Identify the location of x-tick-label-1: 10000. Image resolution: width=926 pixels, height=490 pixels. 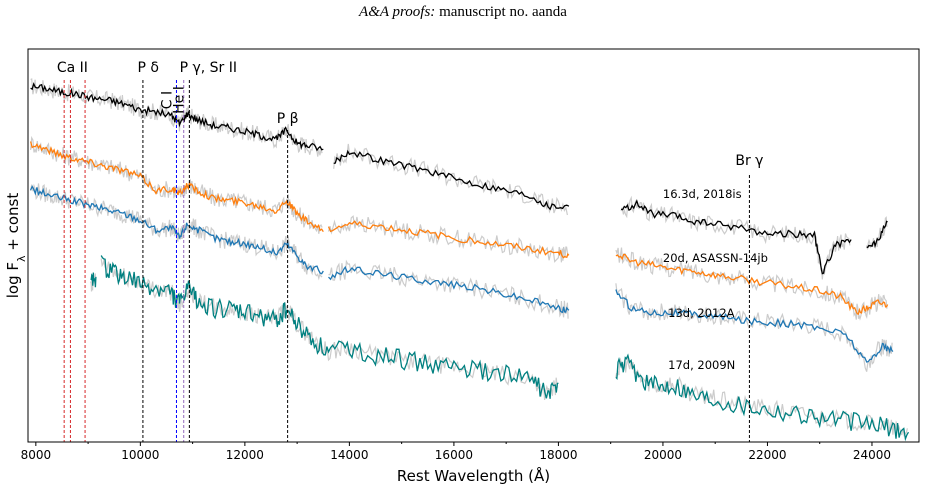
(140, 455).